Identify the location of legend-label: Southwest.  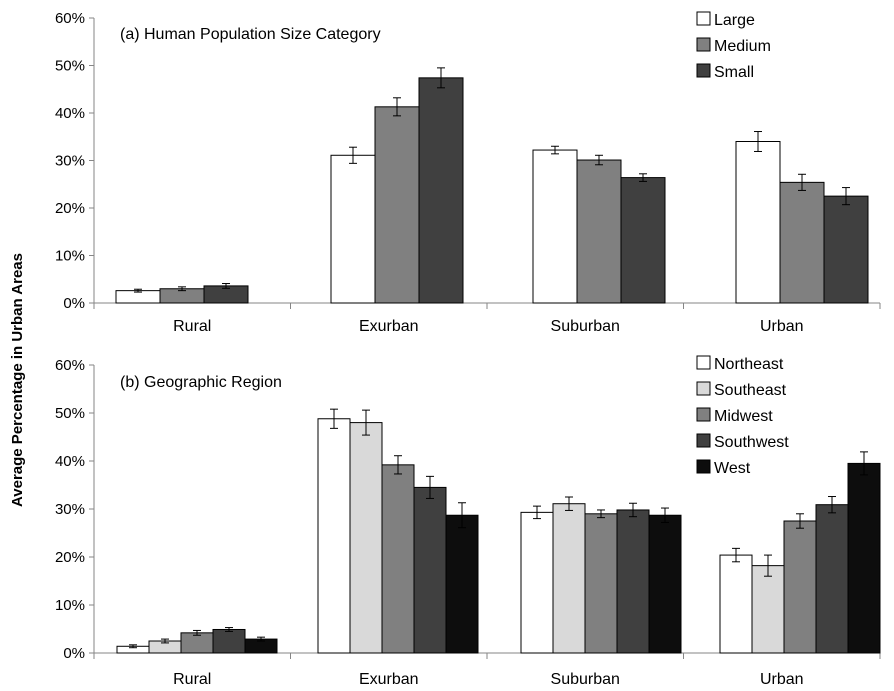
(751, 442).